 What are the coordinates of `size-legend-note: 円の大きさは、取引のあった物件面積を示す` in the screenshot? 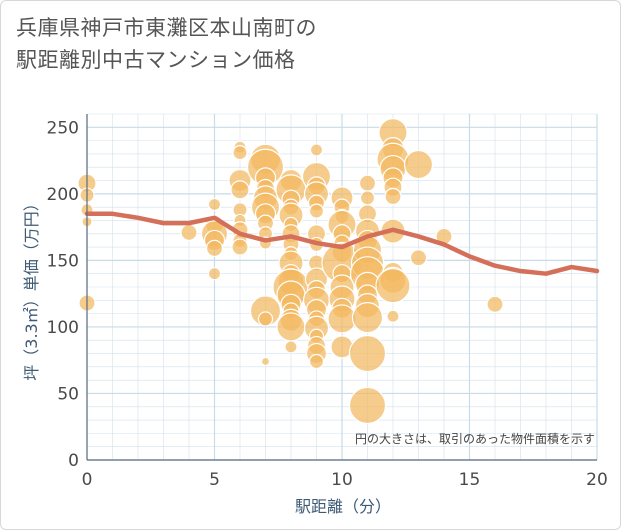 It's located at (475, 438).